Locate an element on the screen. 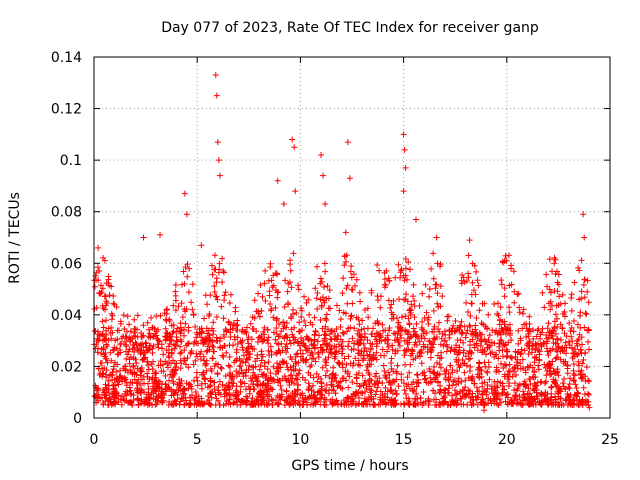 This screenshot has height=480, width=640. x-tick-label: 20 is located at coordinates (507, 440).